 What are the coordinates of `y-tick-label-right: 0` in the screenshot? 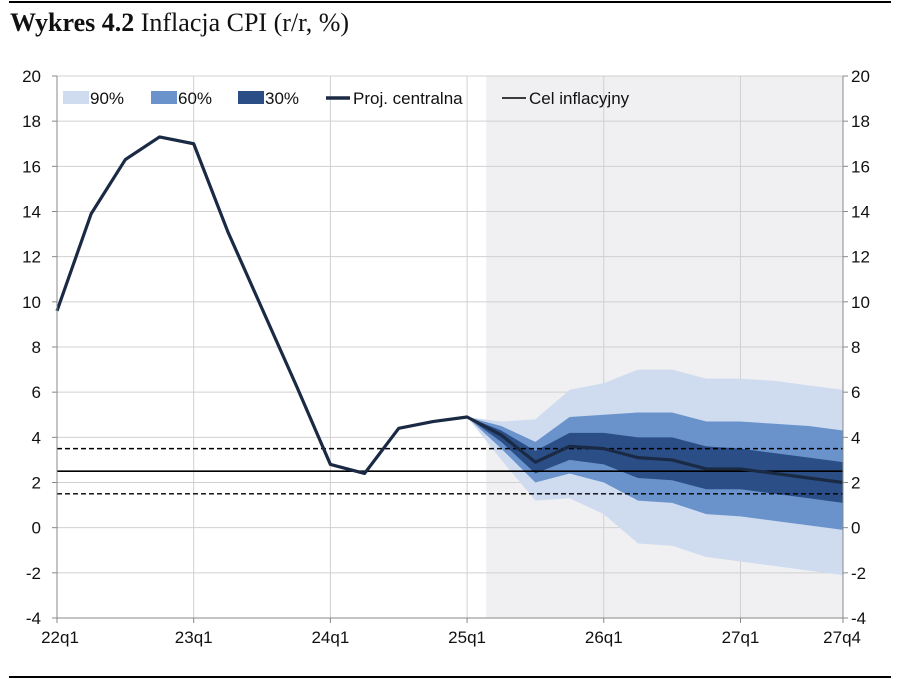 It's located at (855, 528).